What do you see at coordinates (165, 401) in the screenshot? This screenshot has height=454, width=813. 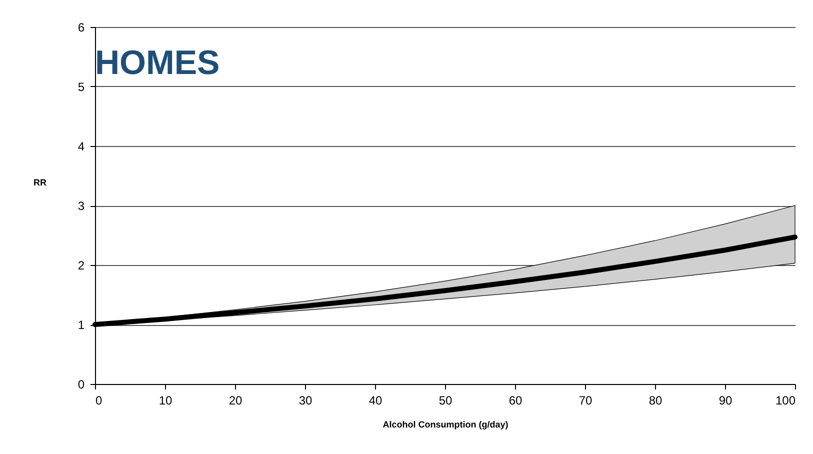 I see `x-tick-label: 10` at bounding box center [165, 401].